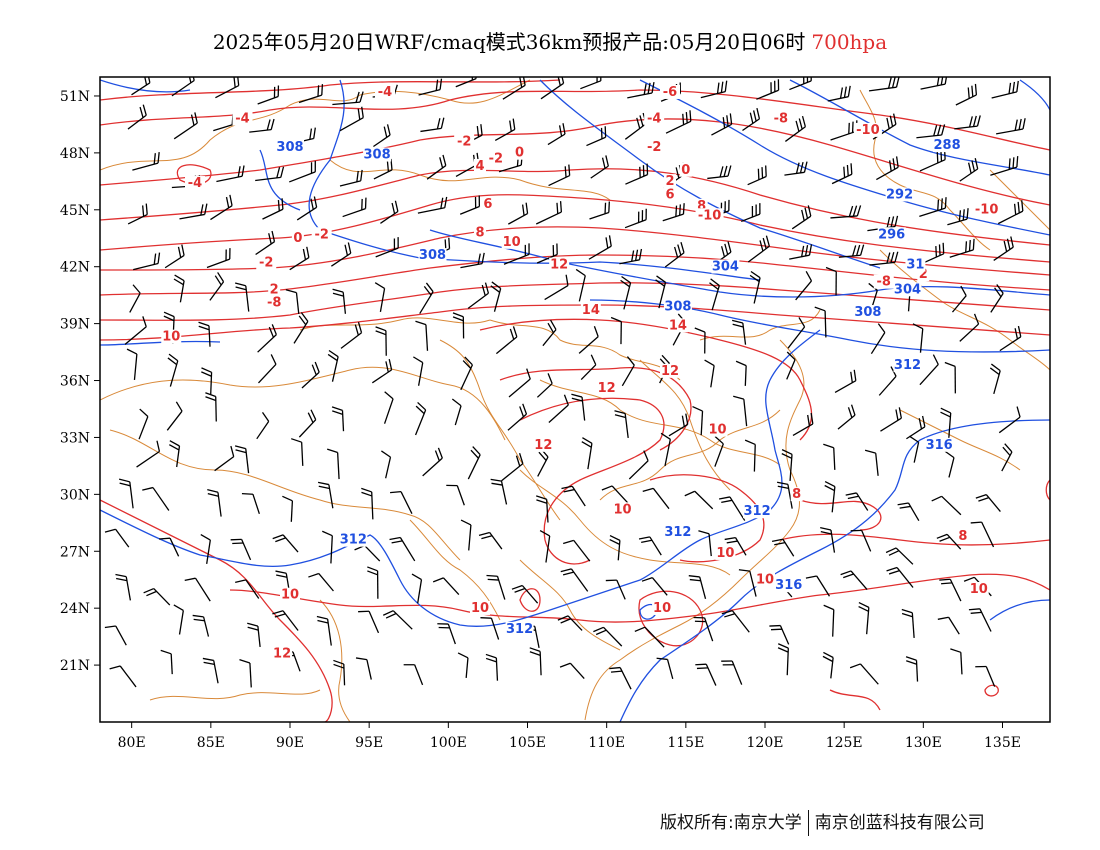 This screenshot has height=850, width=1100. What do you see at coordinates (75, 268) in the screenshot?
I see `y-tick-label: 42N` at bounding box center [75, 268].